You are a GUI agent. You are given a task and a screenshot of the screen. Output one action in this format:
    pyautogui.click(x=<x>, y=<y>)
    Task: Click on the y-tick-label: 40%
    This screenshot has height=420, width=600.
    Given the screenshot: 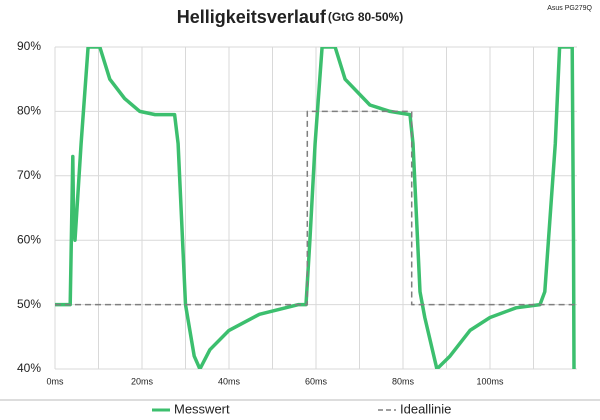 What is the action you would take?
    pyautogui.click(x=29, y=368)
    